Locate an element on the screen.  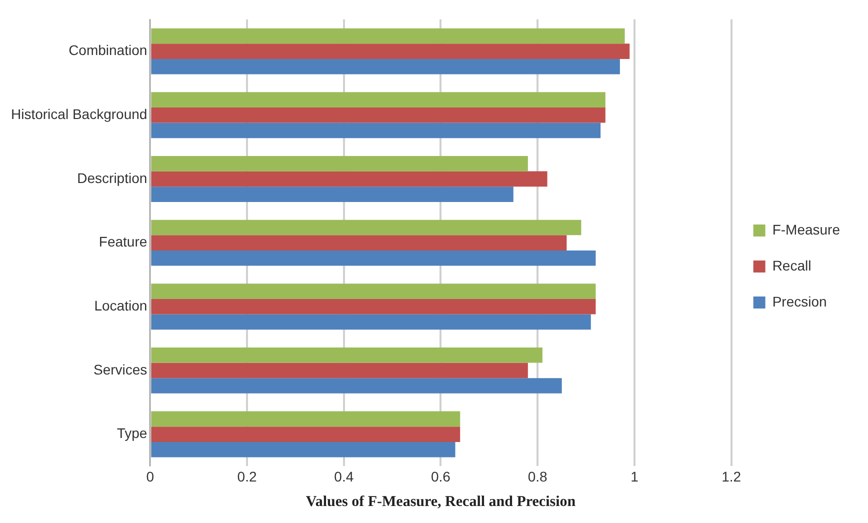
y-tick-label: Description is located at coordinates (112, 178).